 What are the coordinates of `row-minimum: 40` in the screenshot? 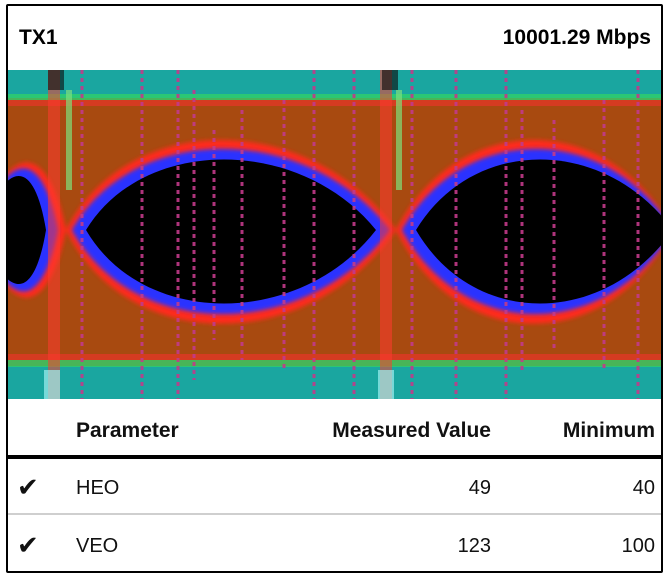 It's located at (643, 488).